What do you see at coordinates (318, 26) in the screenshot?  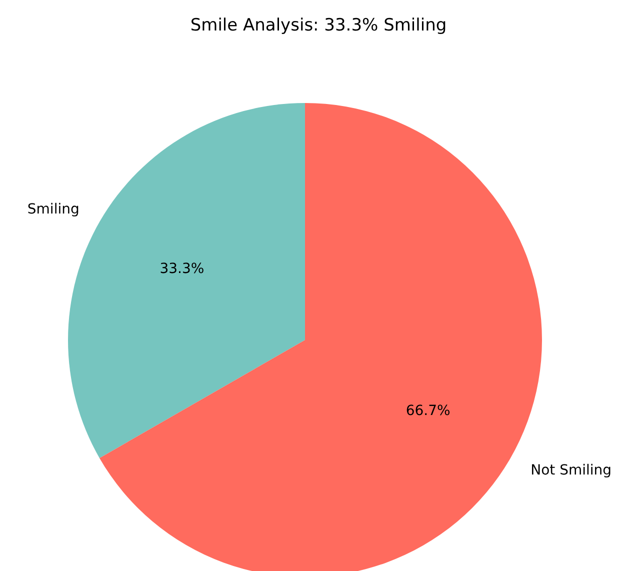 I see `chart-title: Smile Analysis: 33.3% Smiling` at bounding box center [318, 26].